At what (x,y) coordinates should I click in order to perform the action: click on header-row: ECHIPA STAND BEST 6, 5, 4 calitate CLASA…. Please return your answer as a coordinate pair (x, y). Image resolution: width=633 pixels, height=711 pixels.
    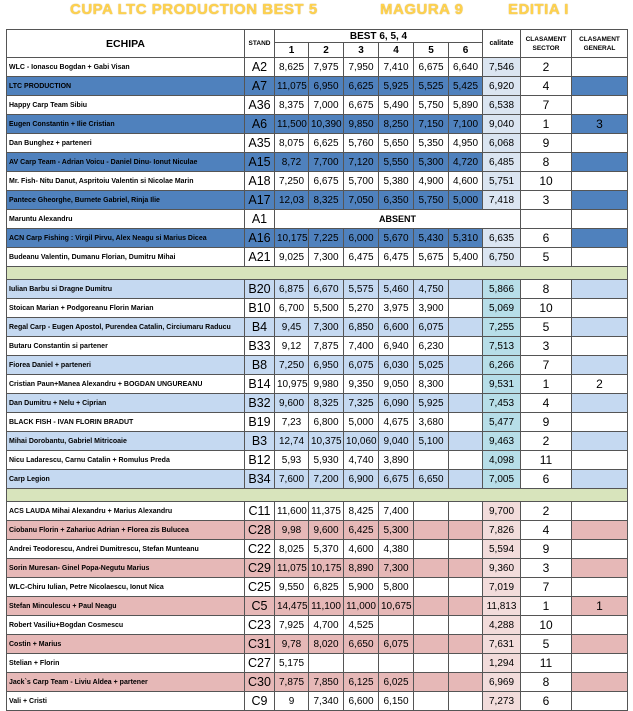
    Looking at the image, I should click on (317, 43).